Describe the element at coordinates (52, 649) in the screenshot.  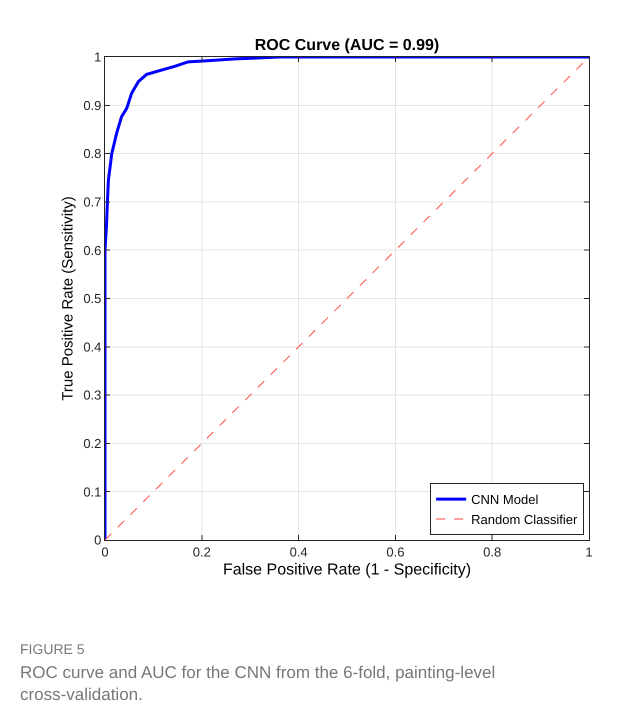
I see `caption: FIGURE 5` at that location.